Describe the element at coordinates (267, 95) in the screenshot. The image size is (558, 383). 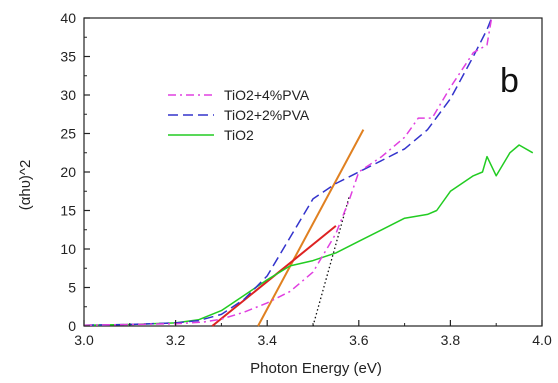
I see `legend-label: TiO2+4%PVA` at that location.